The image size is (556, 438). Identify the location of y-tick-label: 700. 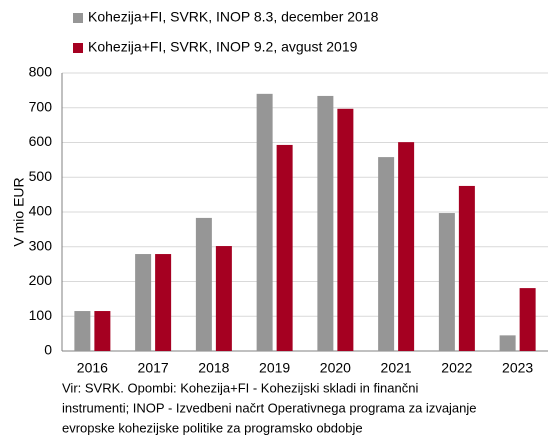
(41, 106).